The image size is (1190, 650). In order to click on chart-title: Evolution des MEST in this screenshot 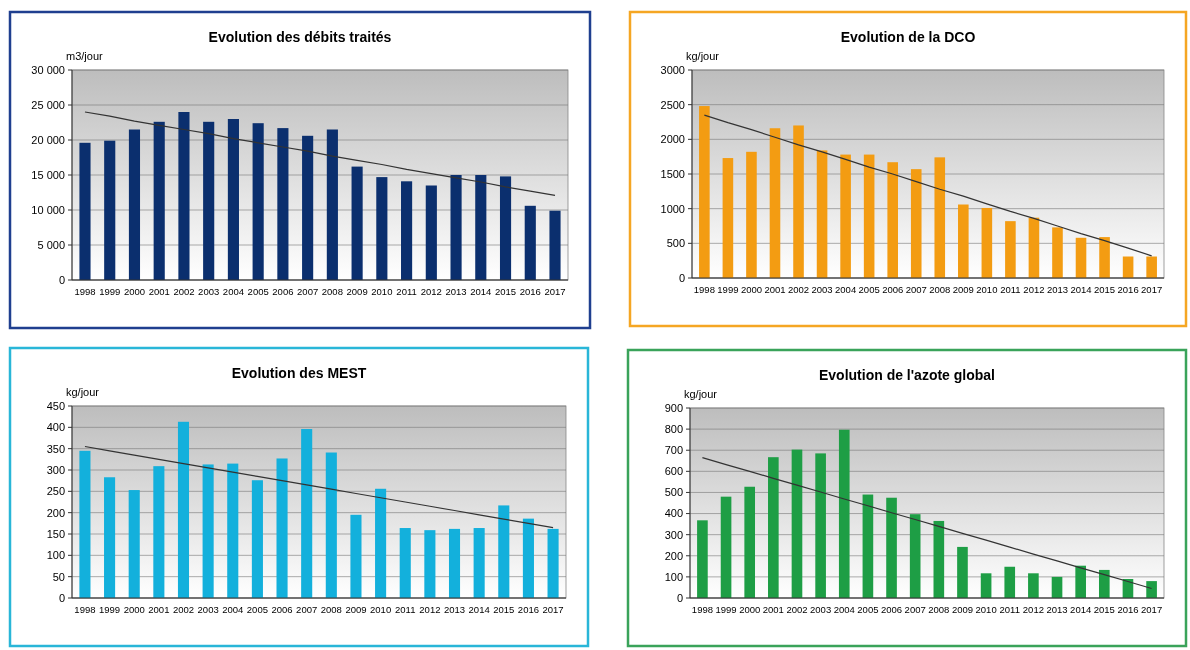, I will do `click(299, 373)`.